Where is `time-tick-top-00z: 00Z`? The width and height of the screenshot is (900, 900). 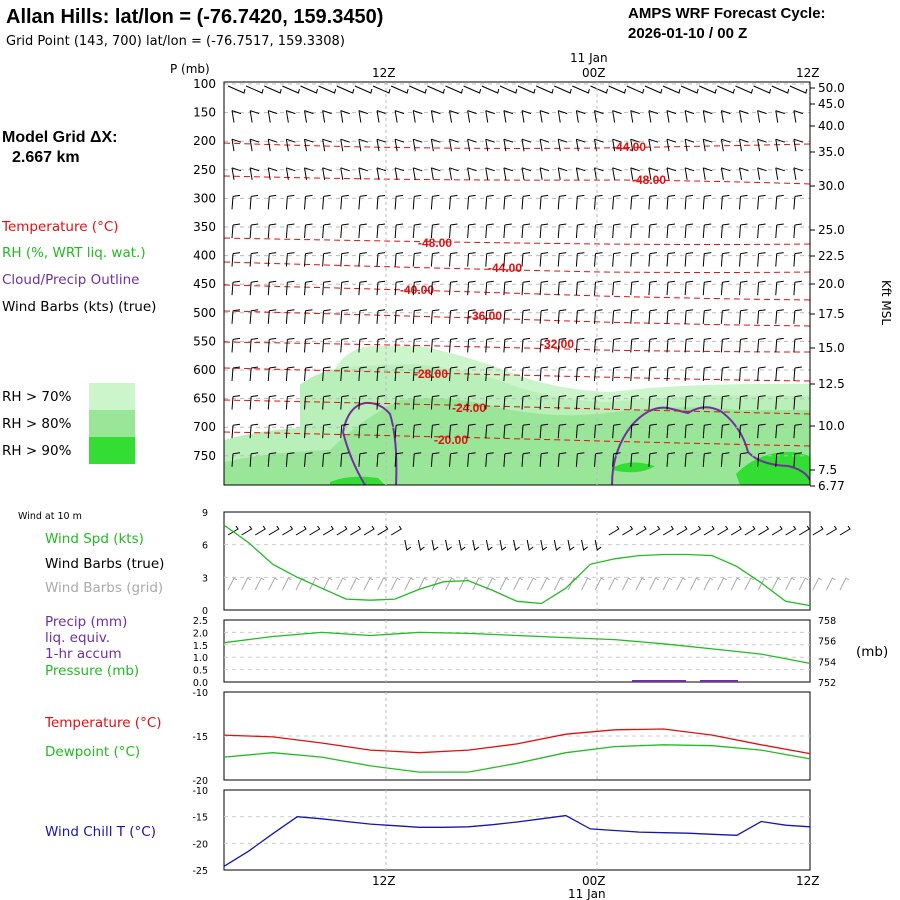 time-tick-top-00z: 00Z is located at coordinates (594, 73).